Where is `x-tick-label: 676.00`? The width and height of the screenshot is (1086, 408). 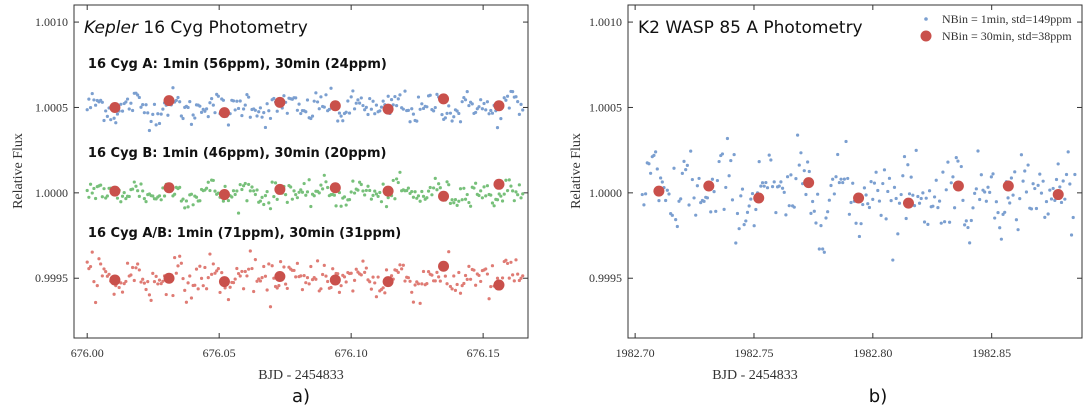 x-tick-label: 676.00 is located at coordinates (87, 353).